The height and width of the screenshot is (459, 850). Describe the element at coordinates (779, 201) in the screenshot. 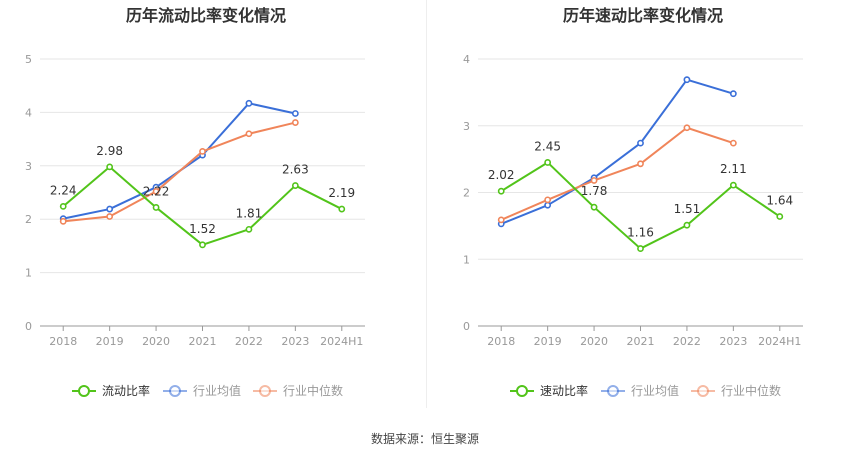

I see `data-label: 1.64` at that location.